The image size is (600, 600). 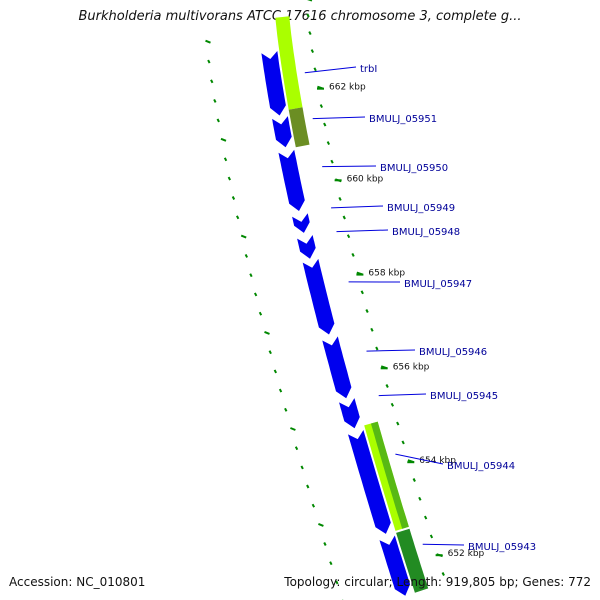 I want to click on gene-label: BMULJ_05948, so click(x=426, y=232).